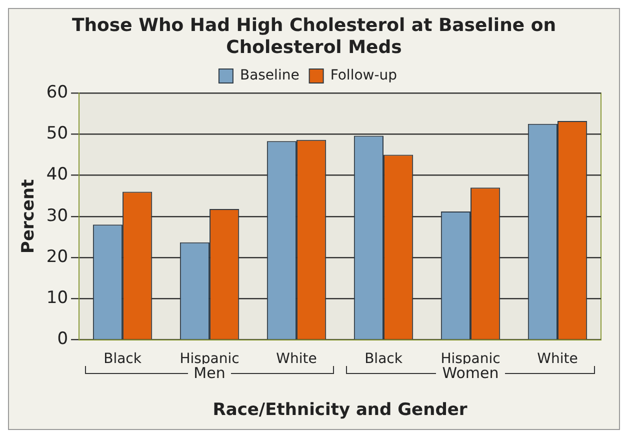 This screenshot has width=626, height=442. Describe the element at coordinates (270, 76) in the screenshot. I see `legend-label: Baseline` at that location.